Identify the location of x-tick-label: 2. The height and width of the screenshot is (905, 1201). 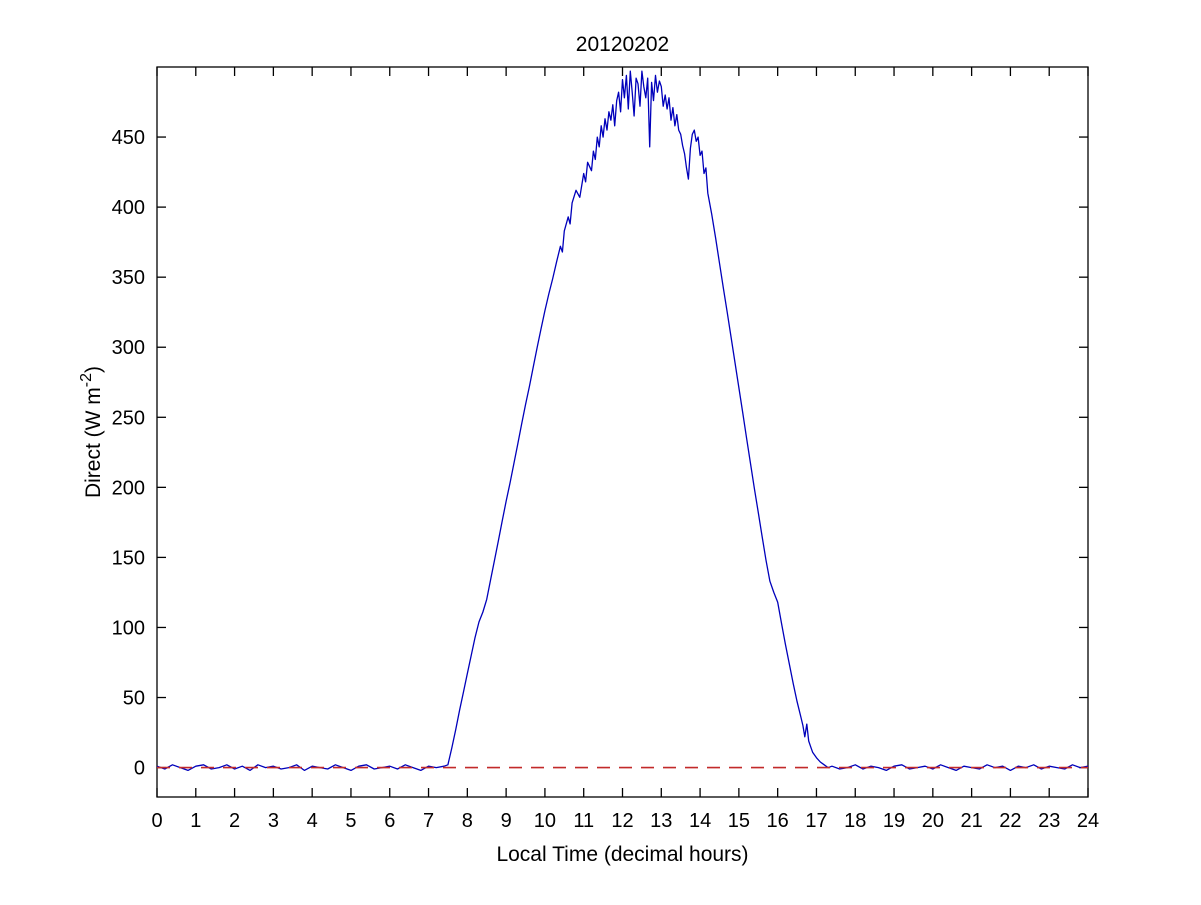
(234, 821).